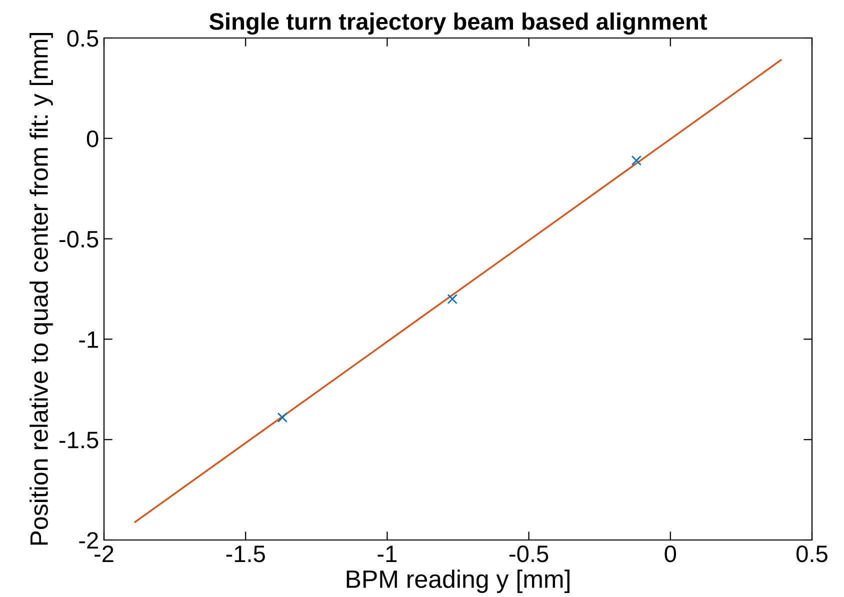 This screenshot has height=597, width=844. I want to click on y-tick-label: -0.5, so click(79, 239).